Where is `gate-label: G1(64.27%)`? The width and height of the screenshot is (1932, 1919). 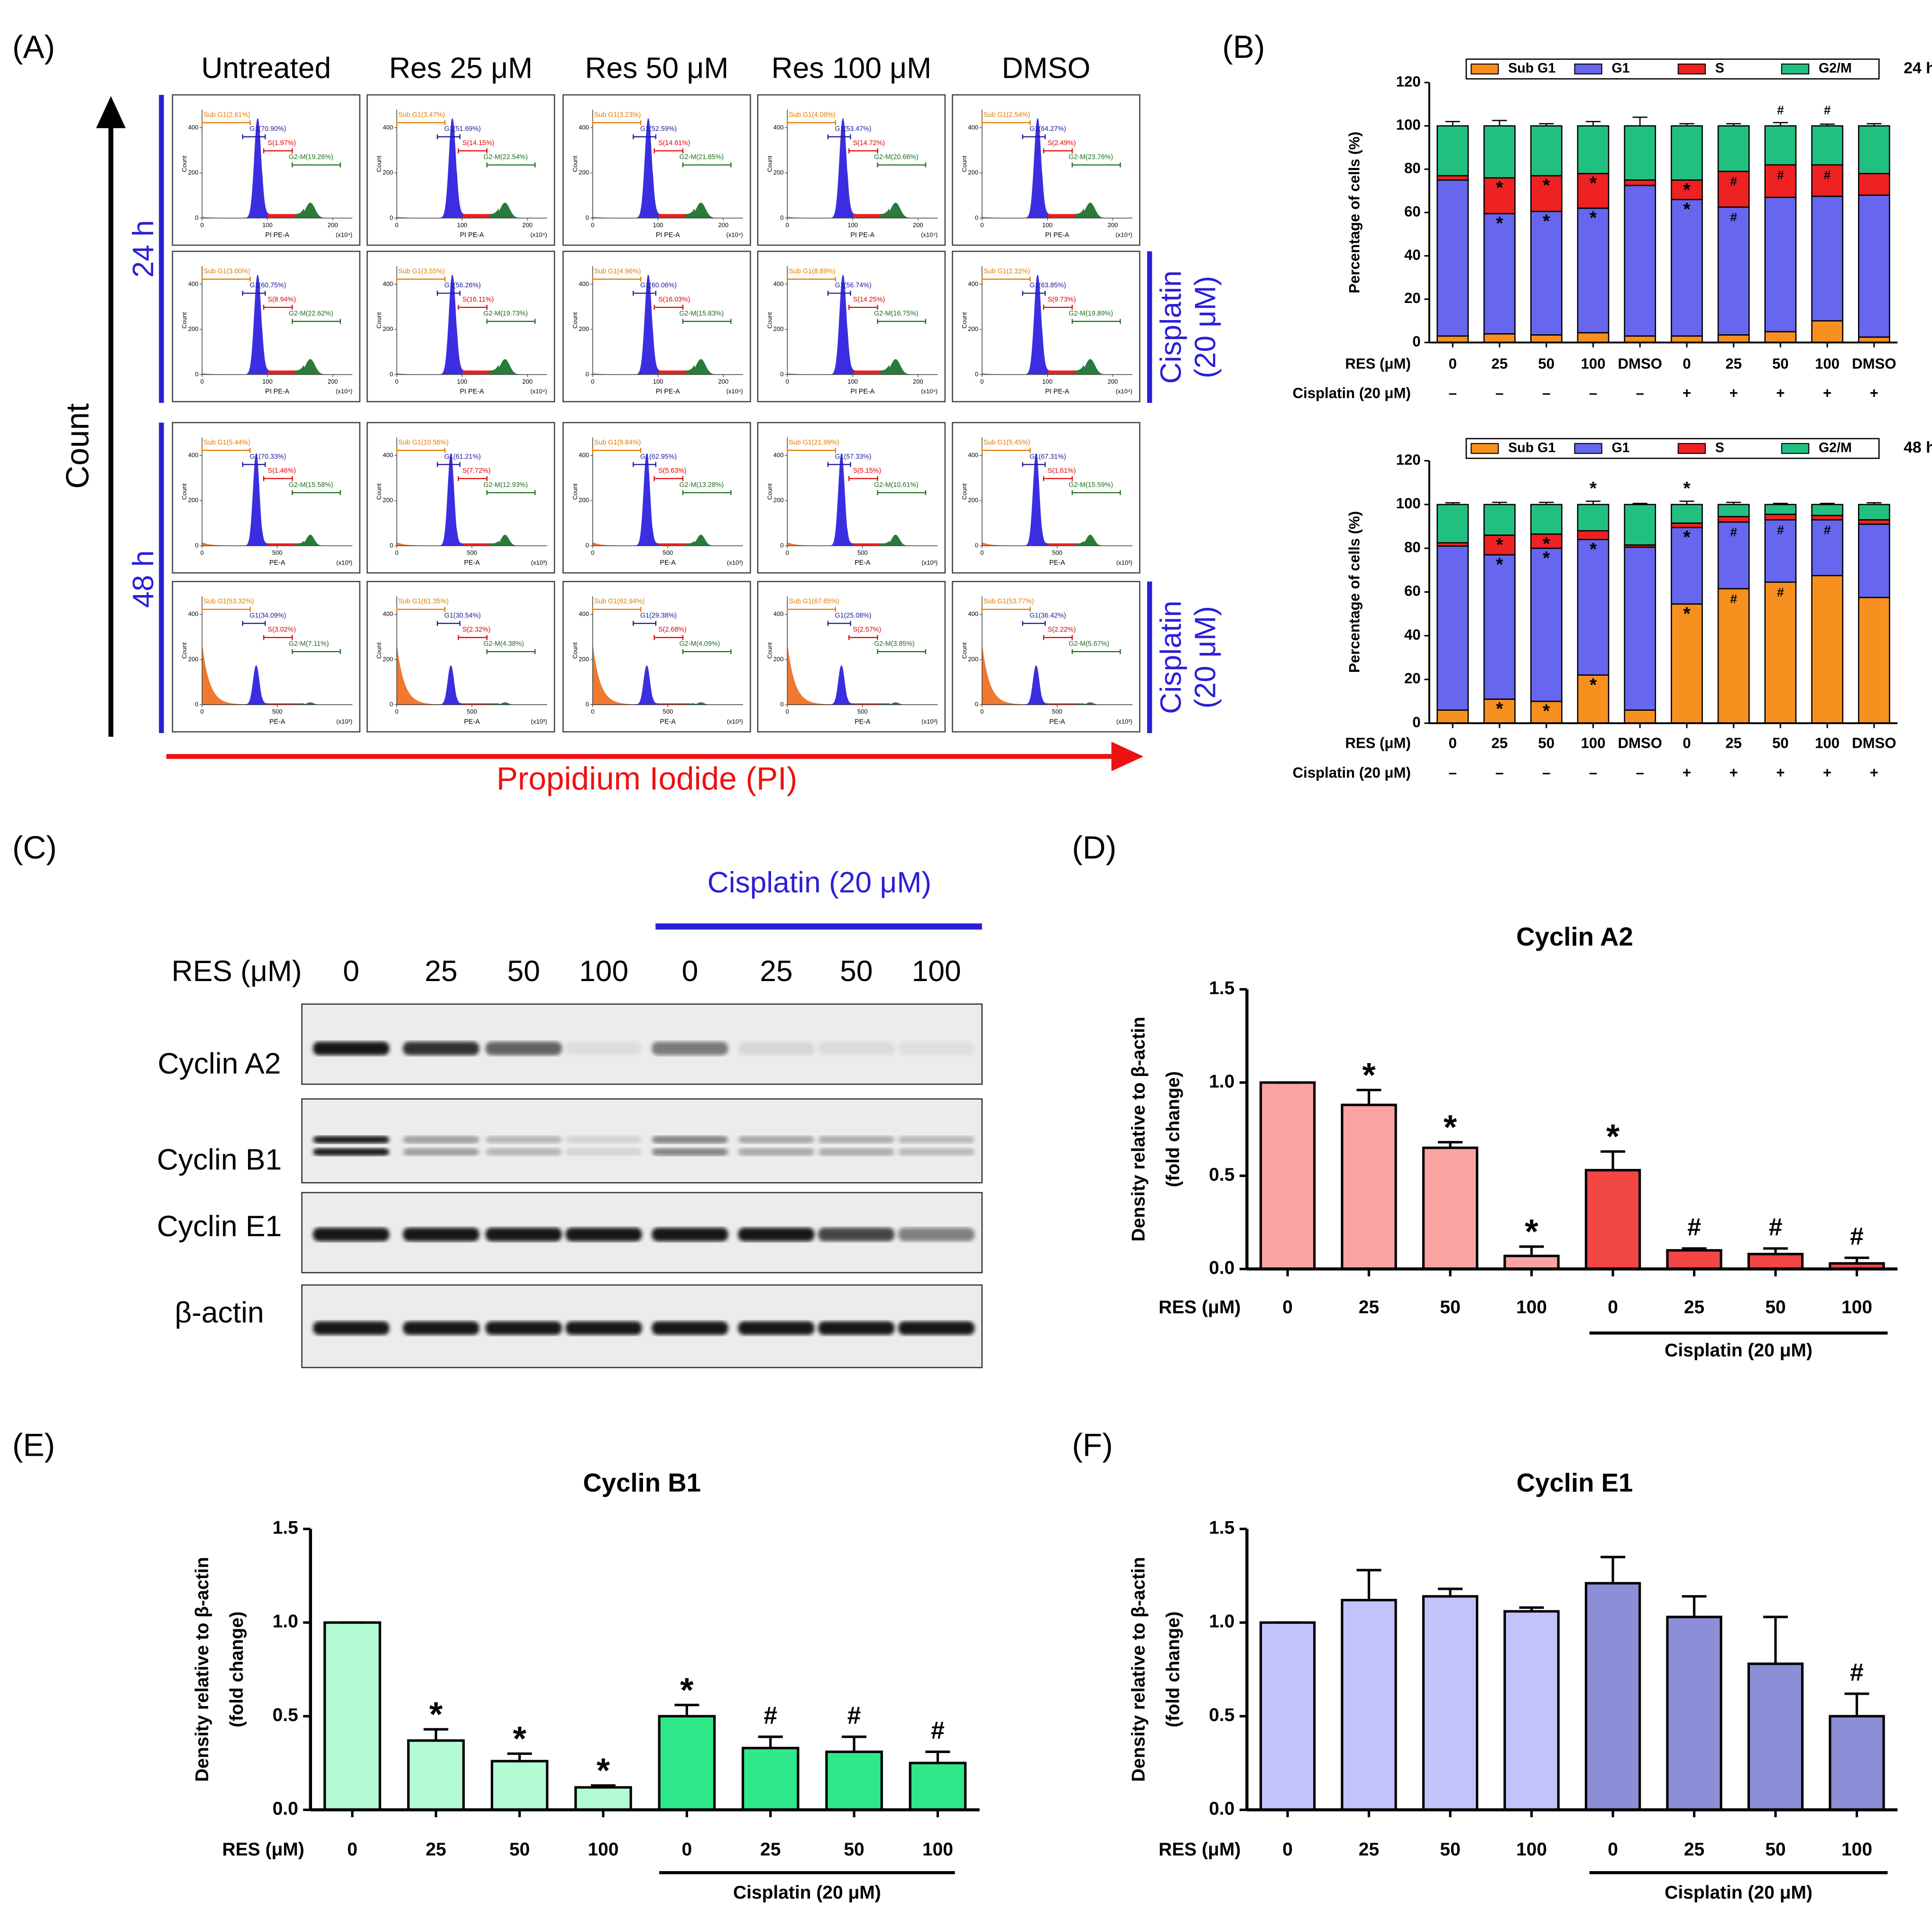
gate-label: G1(64.27%) is located at coordinates (1048, 129).